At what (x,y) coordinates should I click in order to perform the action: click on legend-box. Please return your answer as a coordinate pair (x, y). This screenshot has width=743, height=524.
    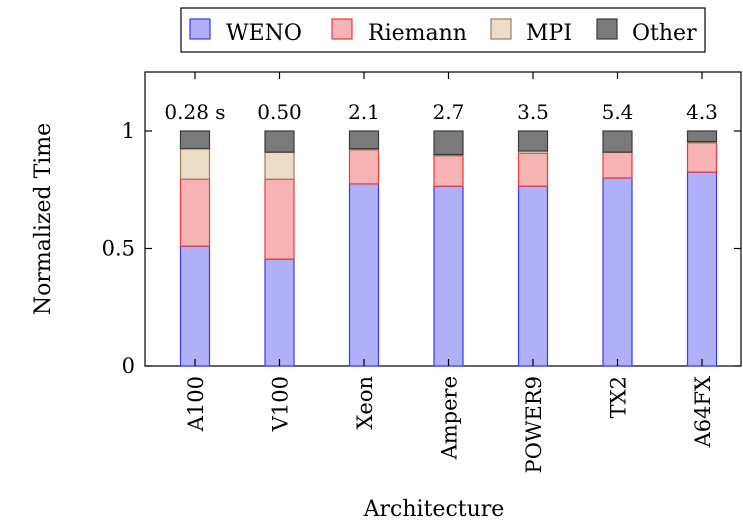
    Looking at the image, I should click on (443, 30).